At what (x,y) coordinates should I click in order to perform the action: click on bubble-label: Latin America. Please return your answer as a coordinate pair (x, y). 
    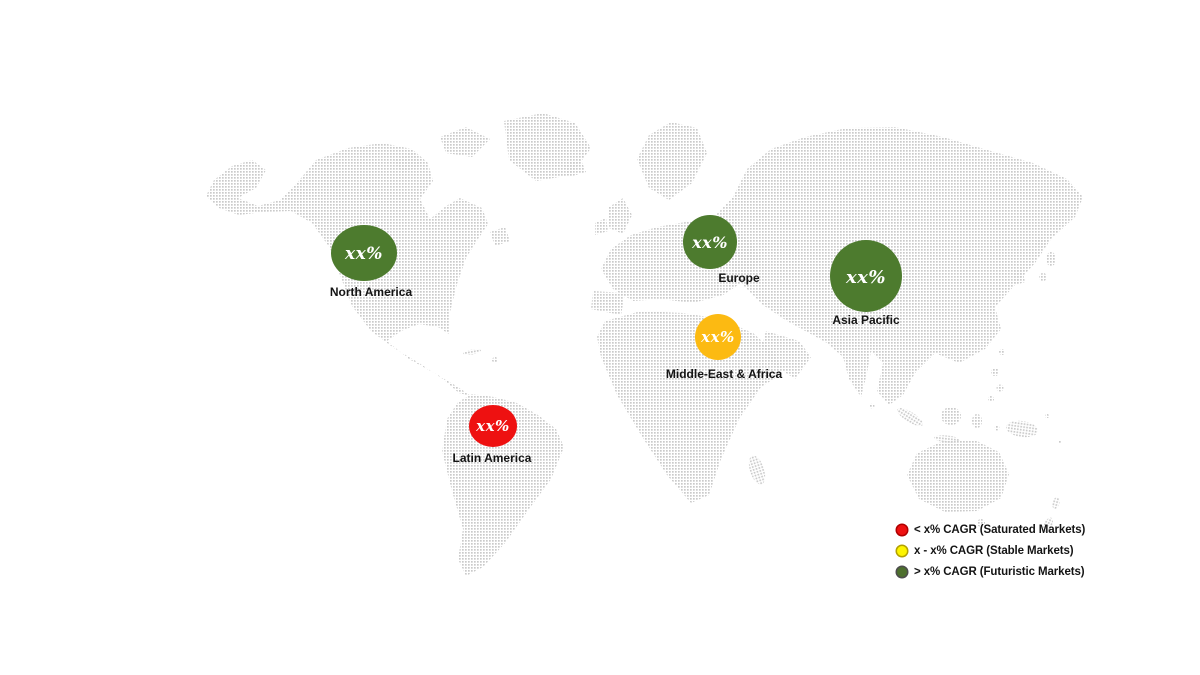
    Looking at the image, I should click on (492, 458).